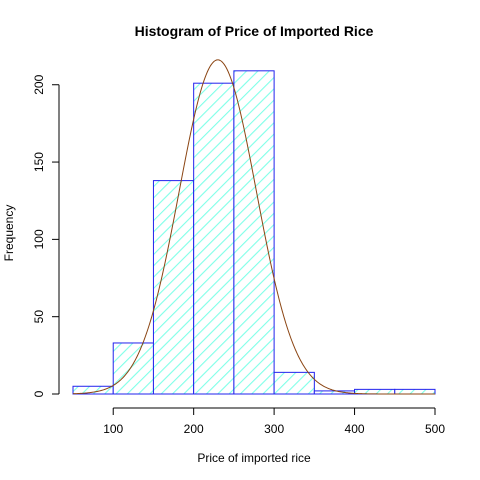 The height and width of the screenshot is (480, 480). I want to click on x-tick-label-300: 300, so click(274, 429).